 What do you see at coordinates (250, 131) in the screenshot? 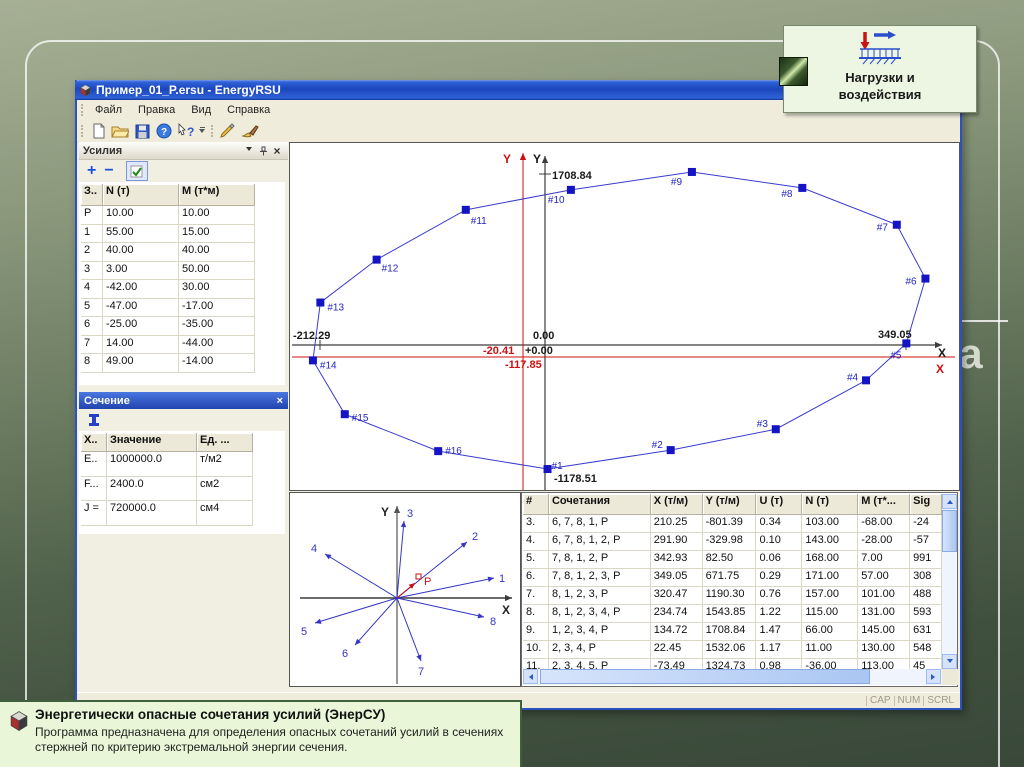
I see `brush-tool-button` at bounding box center [250, 131].